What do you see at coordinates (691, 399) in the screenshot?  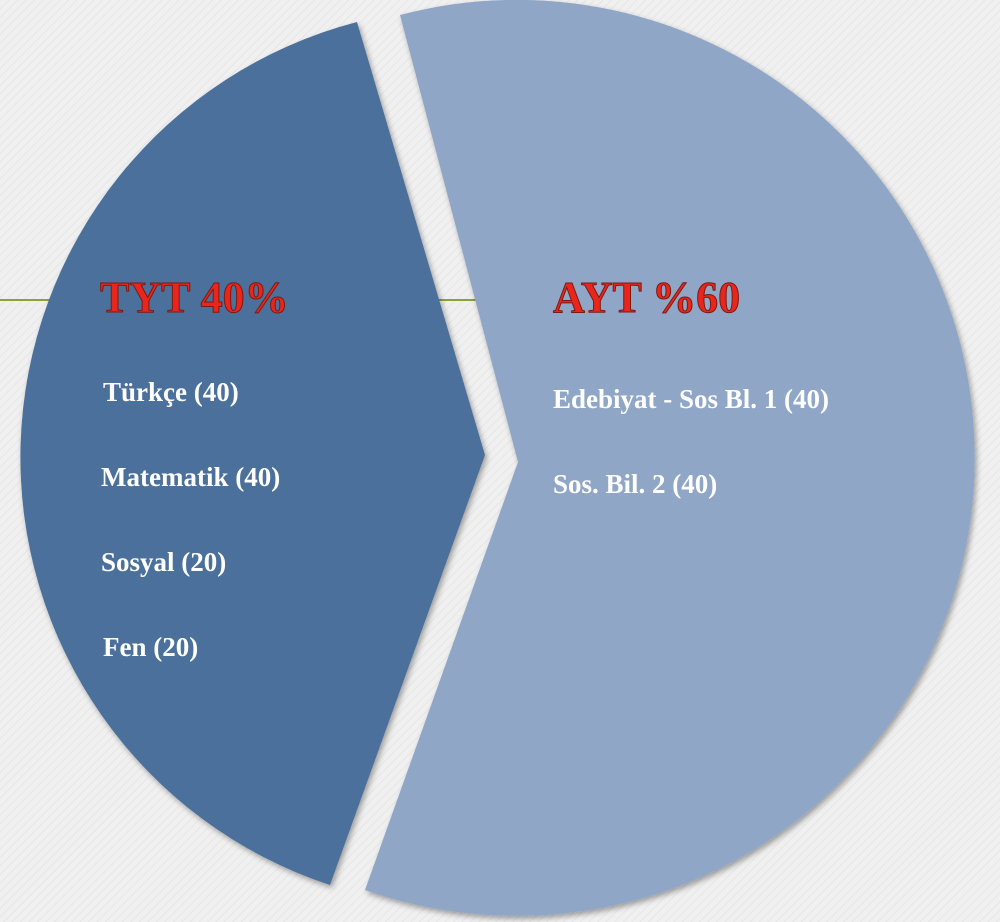 I see `segment-item: Edebiyat - Sos Bl. 1 (40)` at bounding box center [691, 399].